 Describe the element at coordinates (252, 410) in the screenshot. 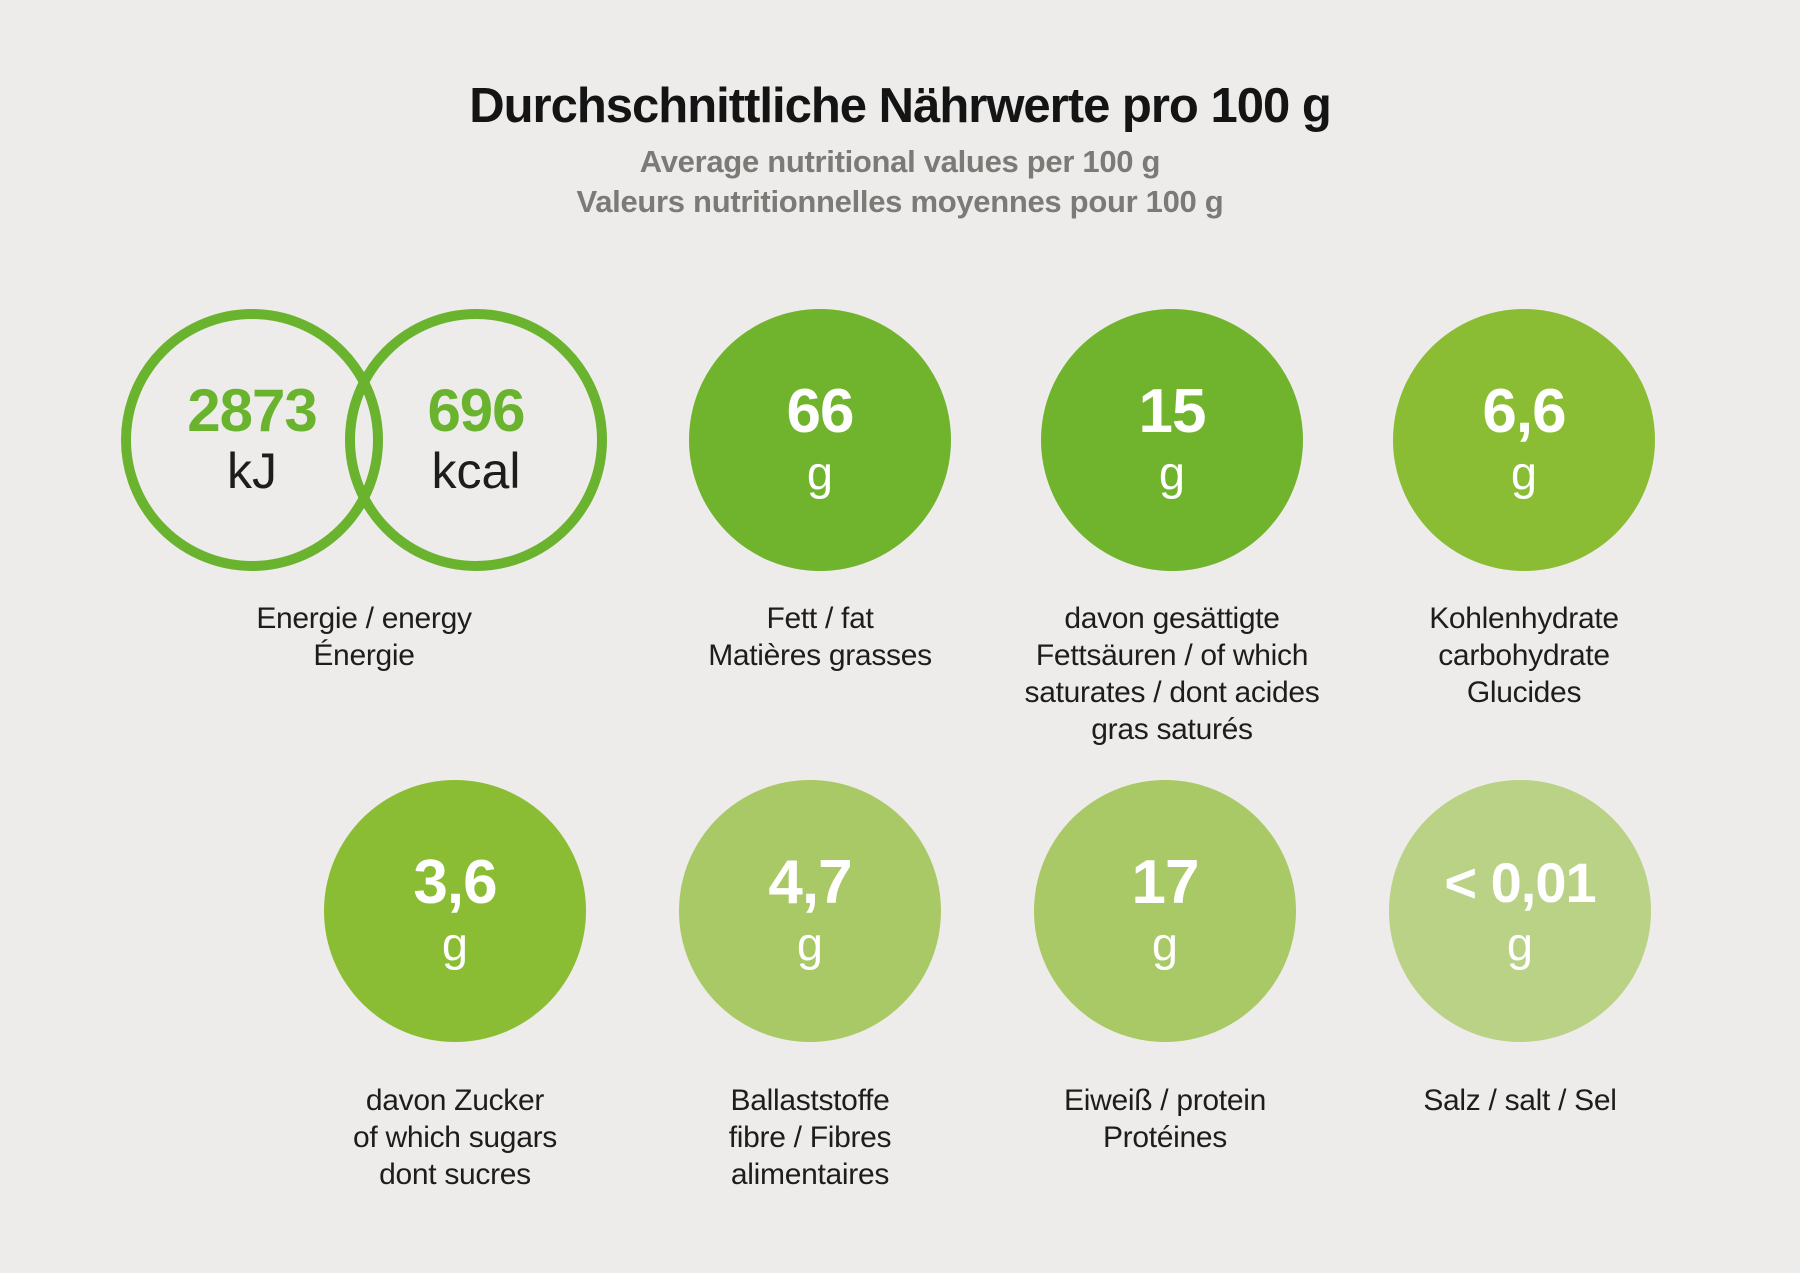

I see `energy-kj-value: 2873` at that location.